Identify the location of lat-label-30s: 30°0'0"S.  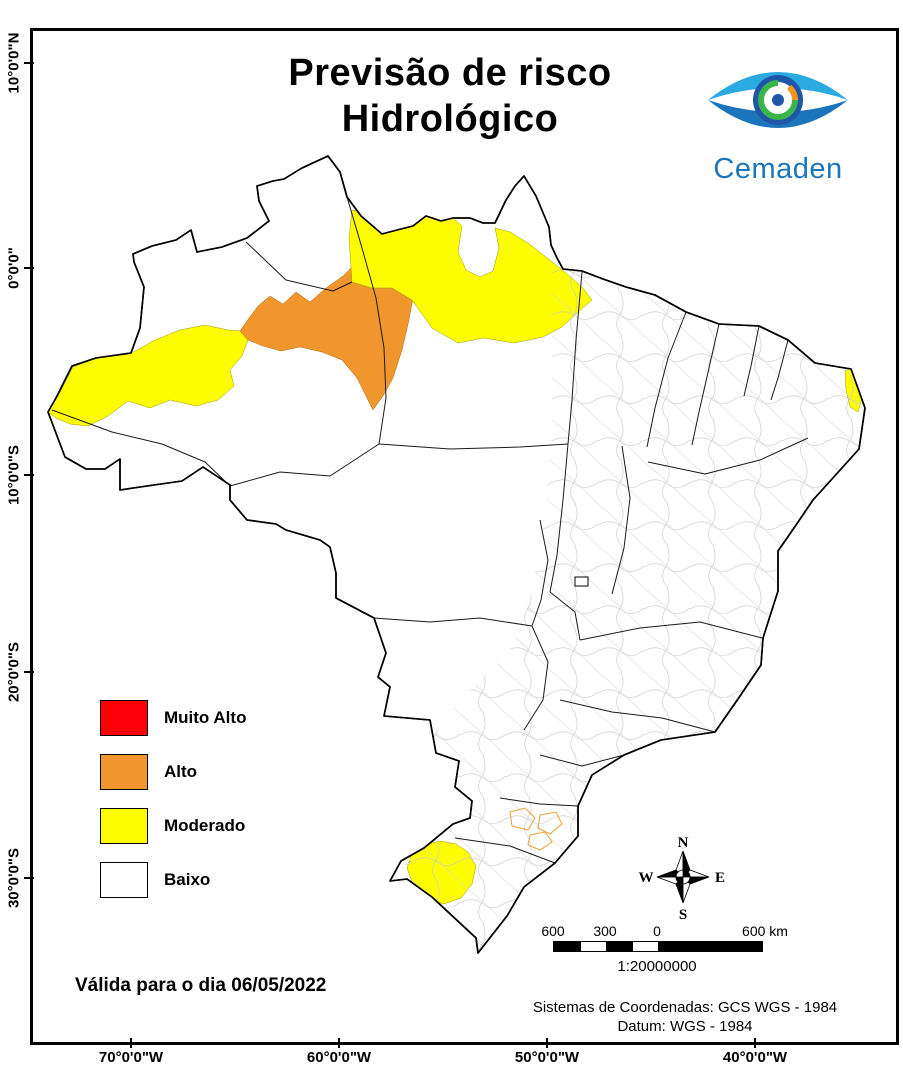
(14, 878).